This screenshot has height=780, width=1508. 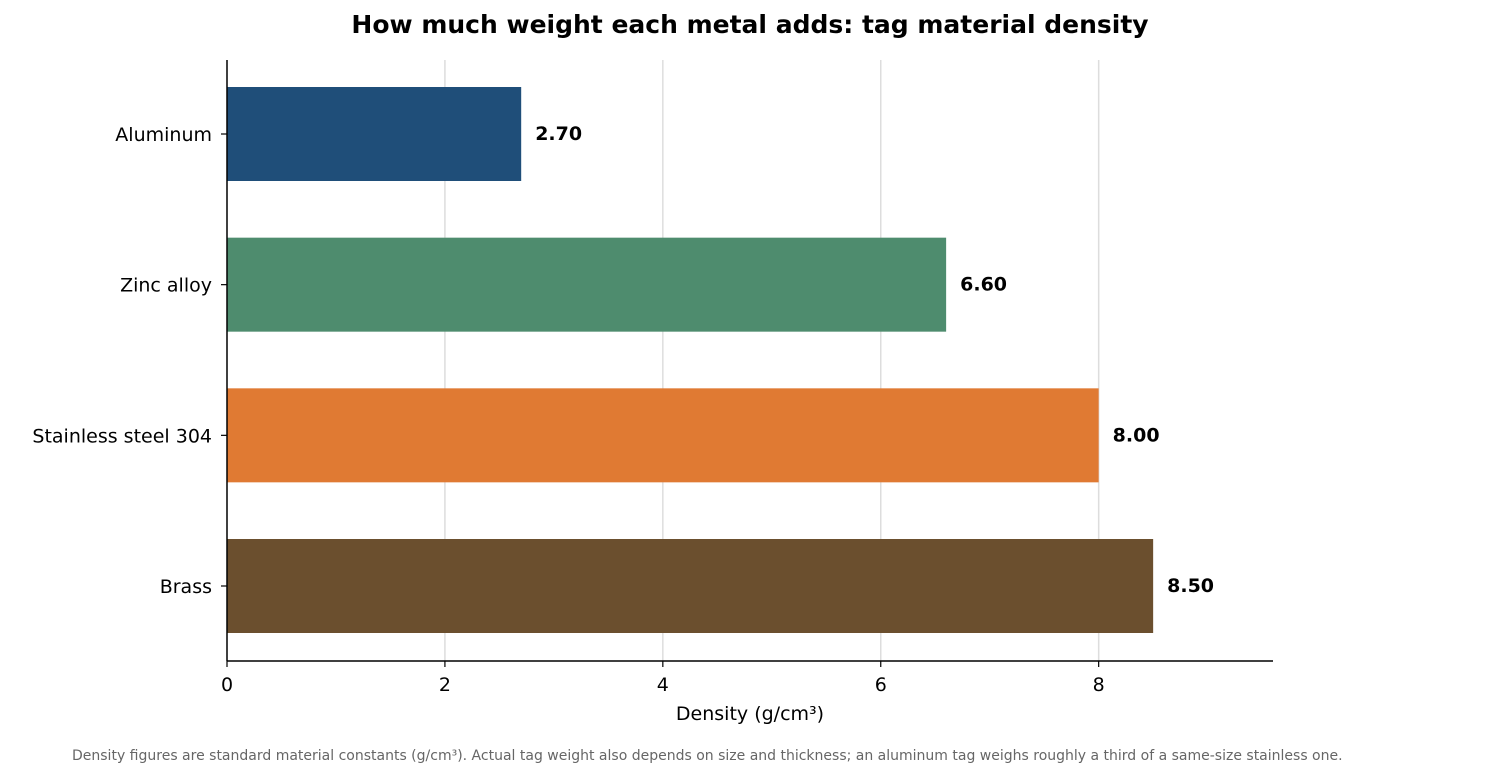 I want to click on x-tick-label-4: 8, so click(x=1099, y=685).